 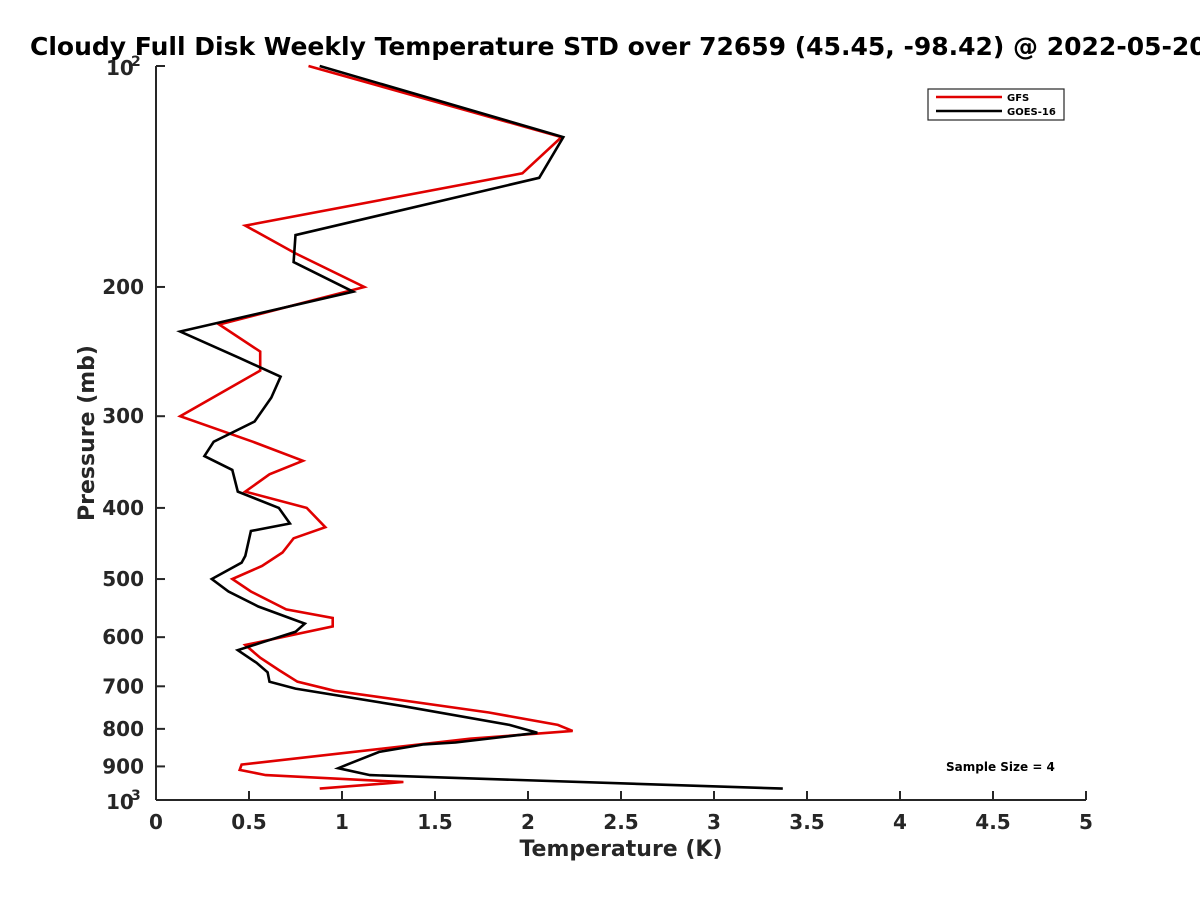 I want to click on x-tick-label: 3, so click(x=714, y=822).